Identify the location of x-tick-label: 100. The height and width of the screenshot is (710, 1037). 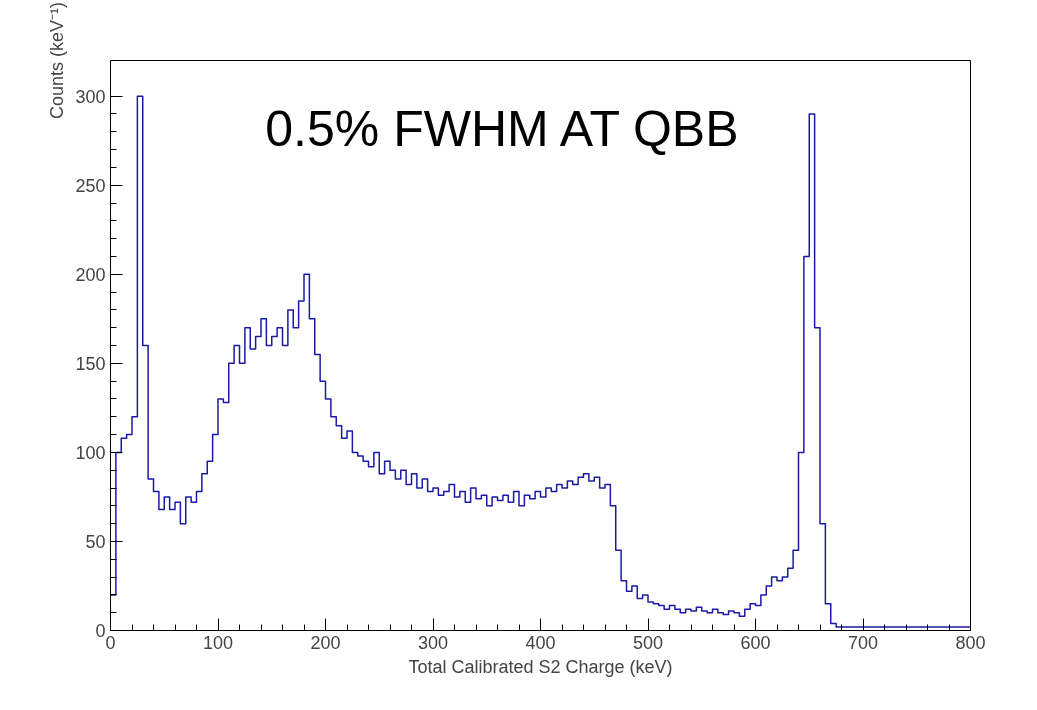
(218, 642).